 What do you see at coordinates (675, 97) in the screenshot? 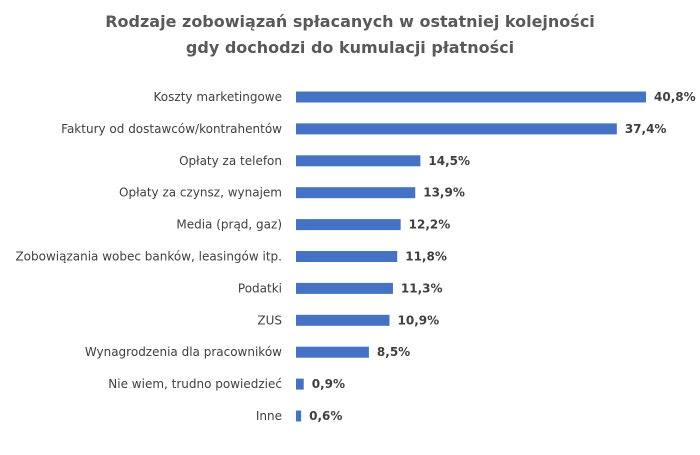
I see `data-label: 40,8%` at bounding box center [675, 97].